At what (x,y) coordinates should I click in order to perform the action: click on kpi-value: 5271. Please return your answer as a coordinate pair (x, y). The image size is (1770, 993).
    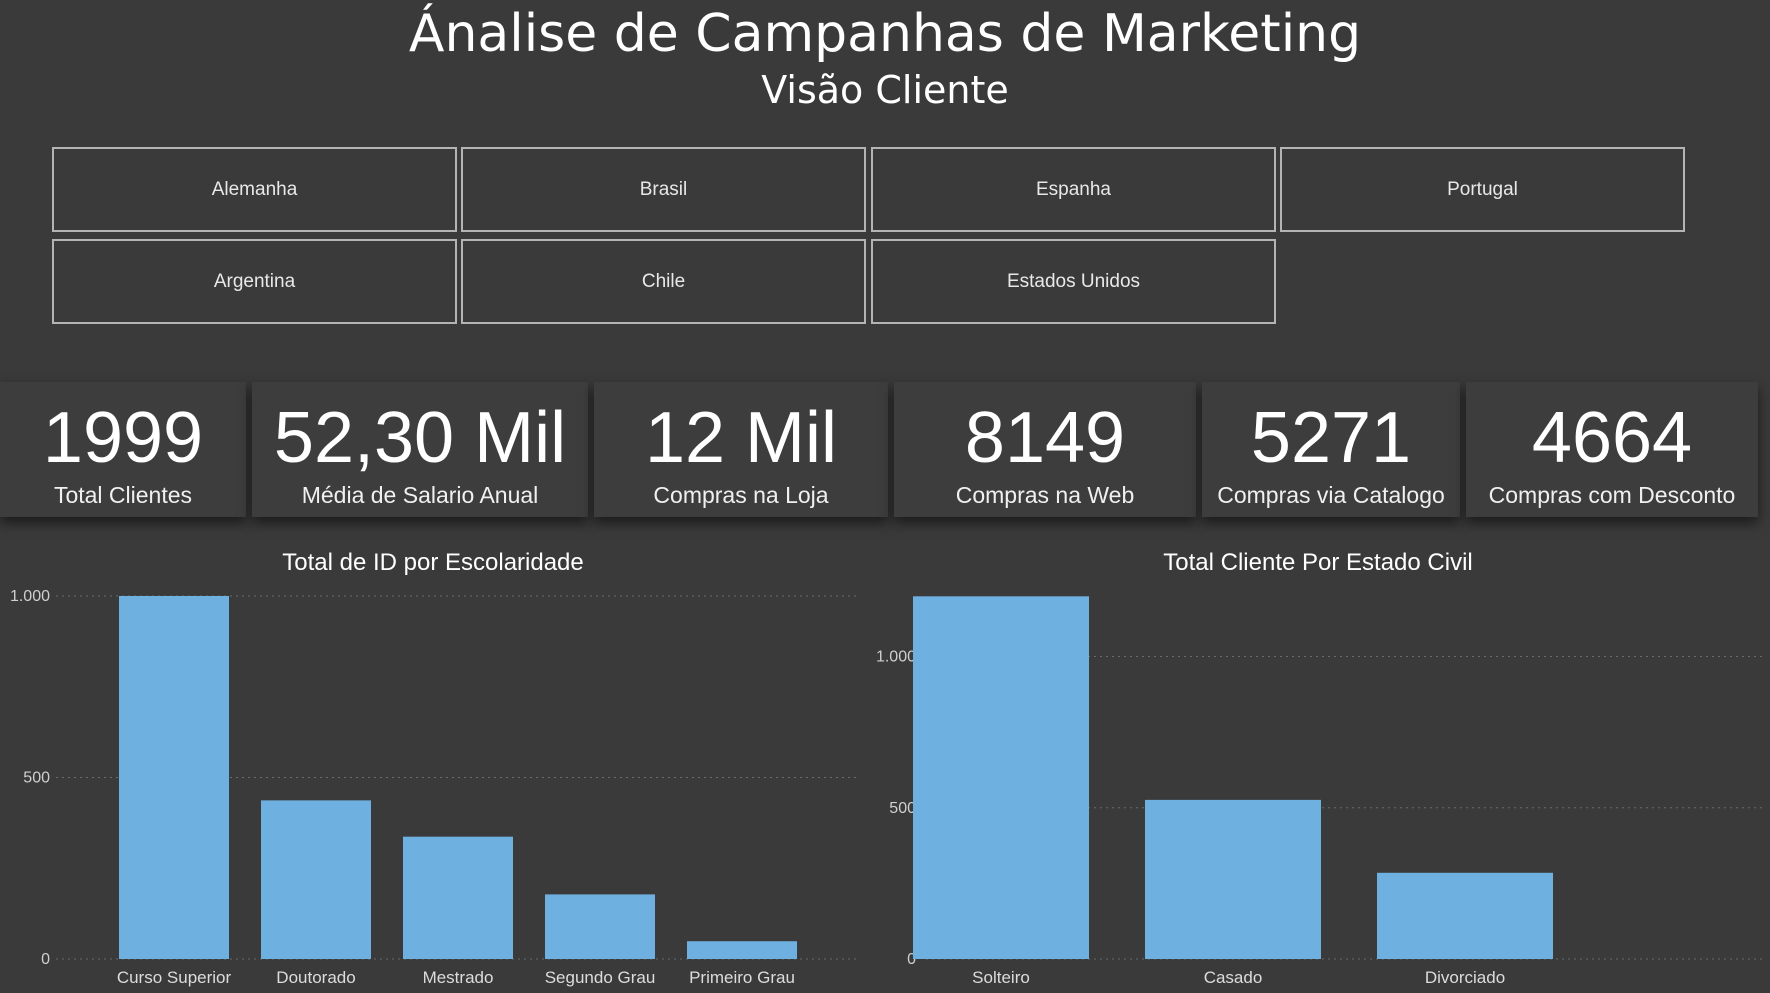
    Looking at the image, I should click on (1331, 438).